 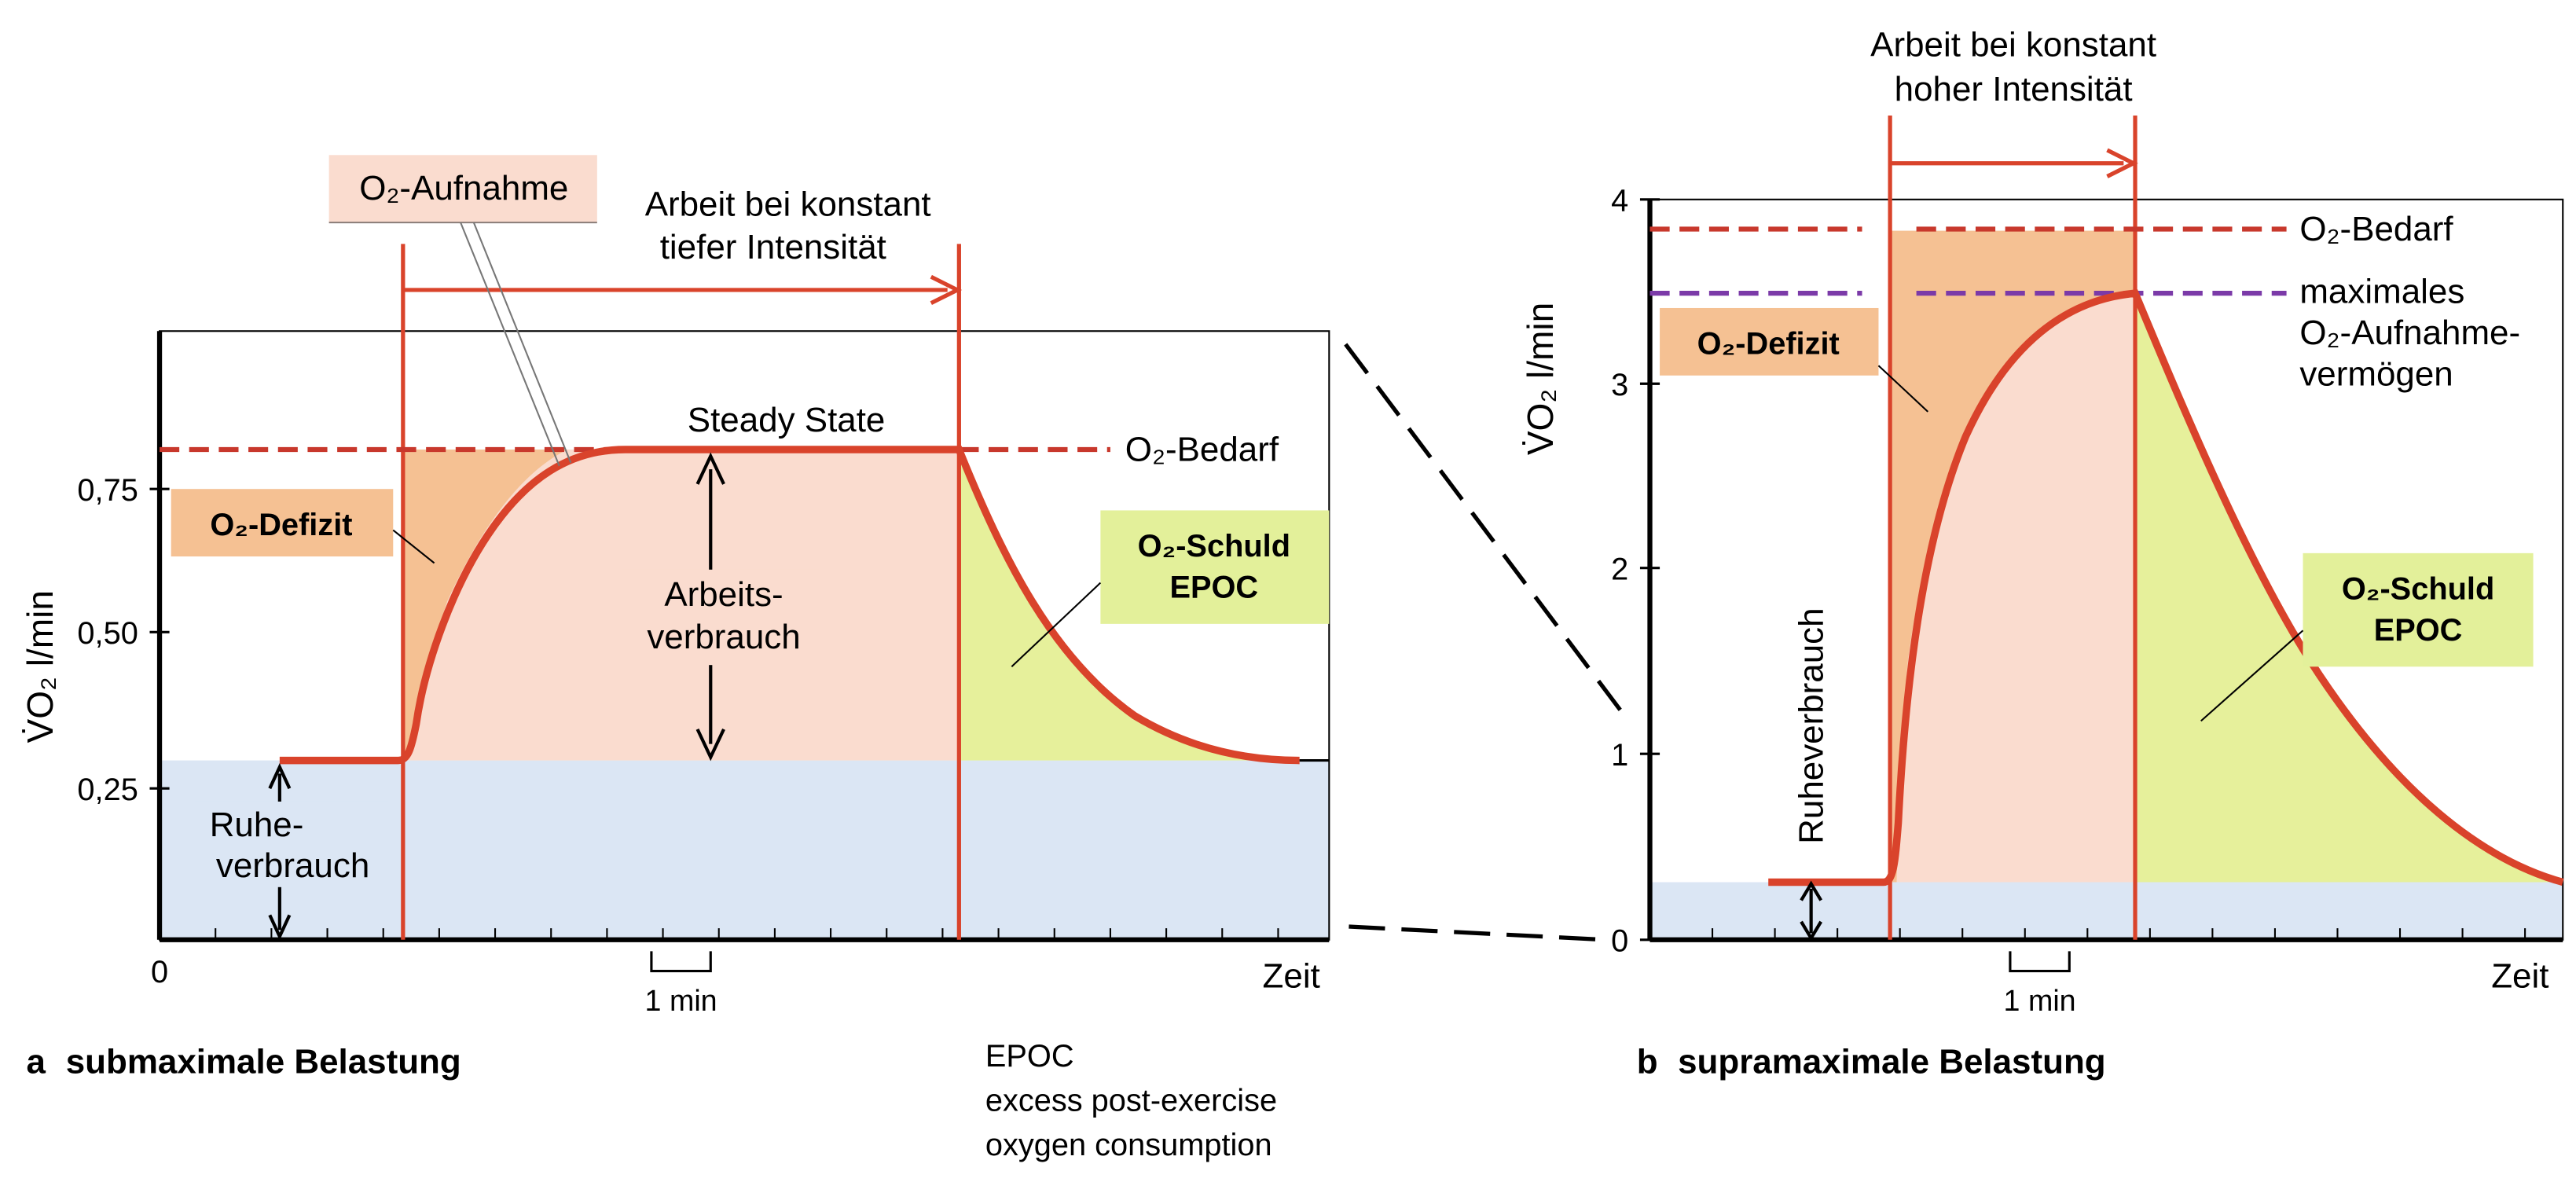 What do you see at coordinates (2381, 292) in the screenshot?
I see `max-label-b-line1: maximales` at bounding box center [2381, 292].